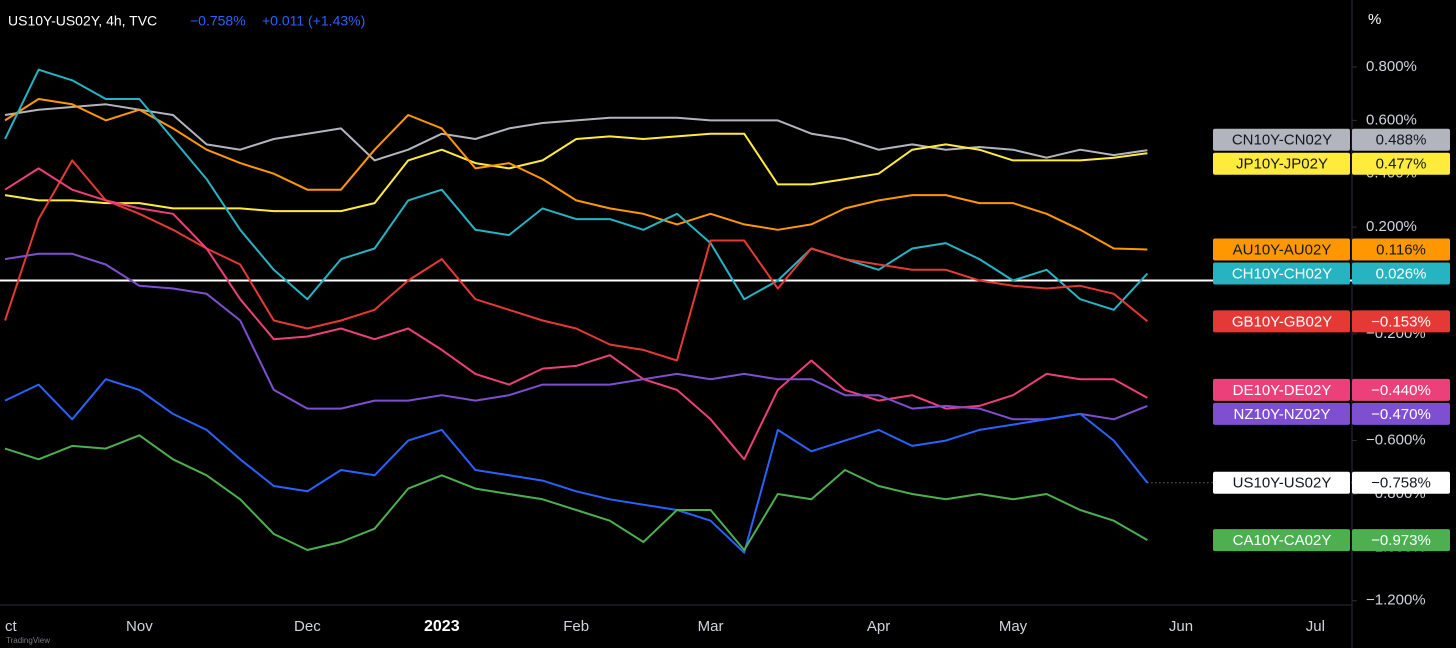  What do you see at coordinates (1396, 600) in the screenshot?
I see `y-tick-label: −1.200%` at bounding box center [1396, 600].